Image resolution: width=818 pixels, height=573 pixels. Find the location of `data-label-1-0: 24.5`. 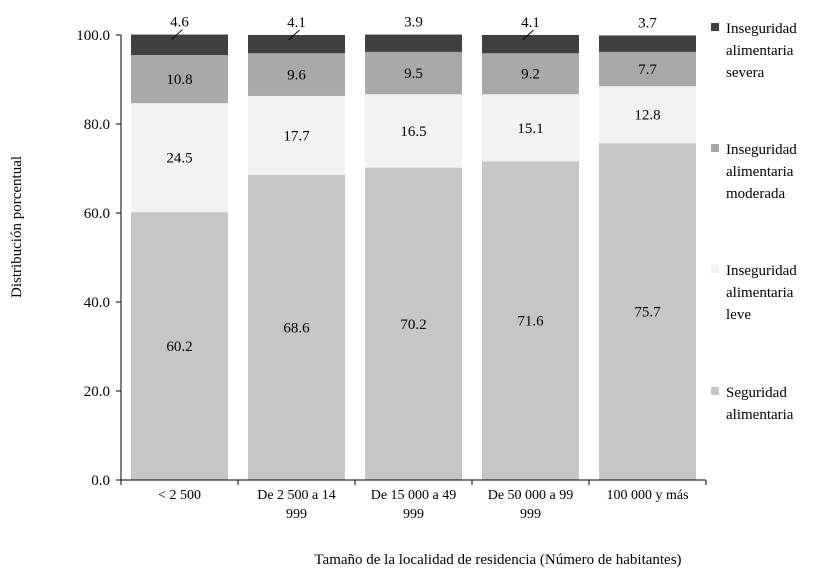

data-label-1-0: 24.5 is located at coordinates (179, 159).